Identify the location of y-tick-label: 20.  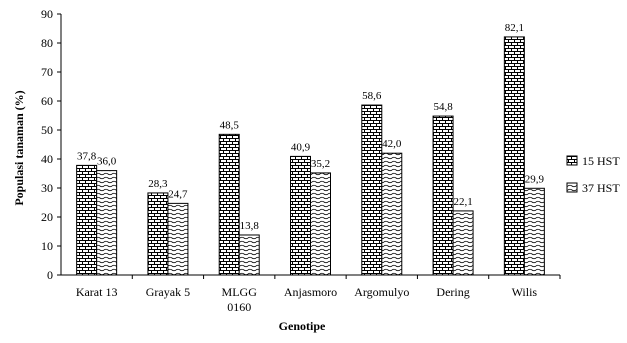
(47, 217).